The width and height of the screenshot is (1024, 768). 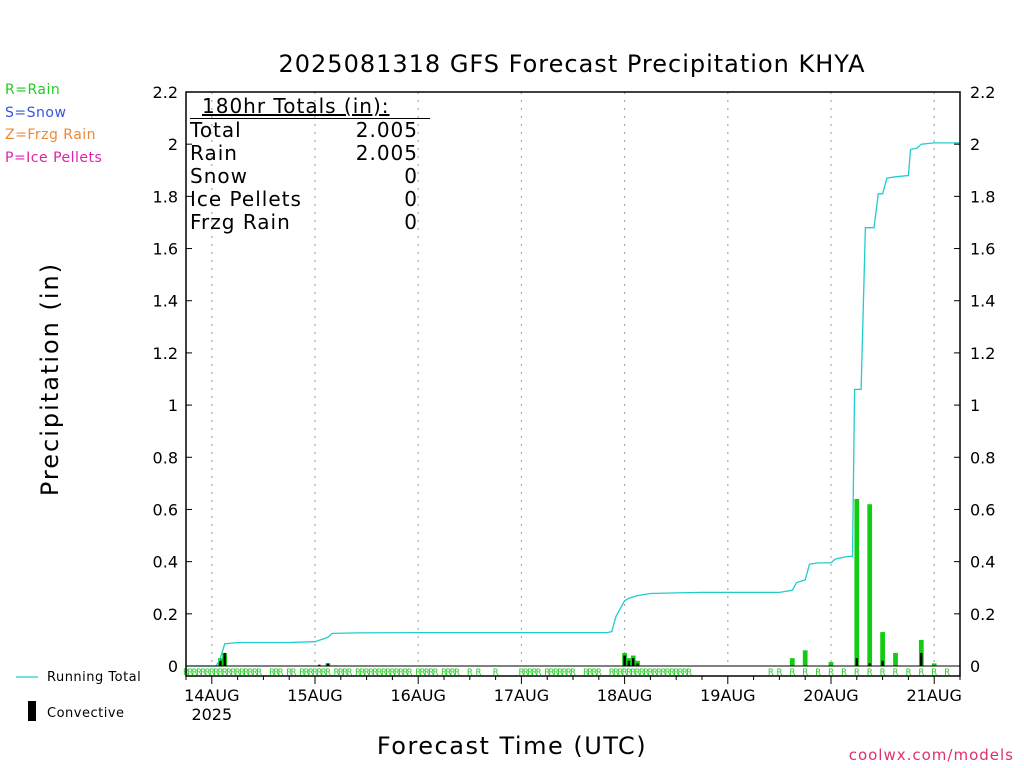 I want to click on site-credit: coolwx.com/models, so click(x=931, y=755).